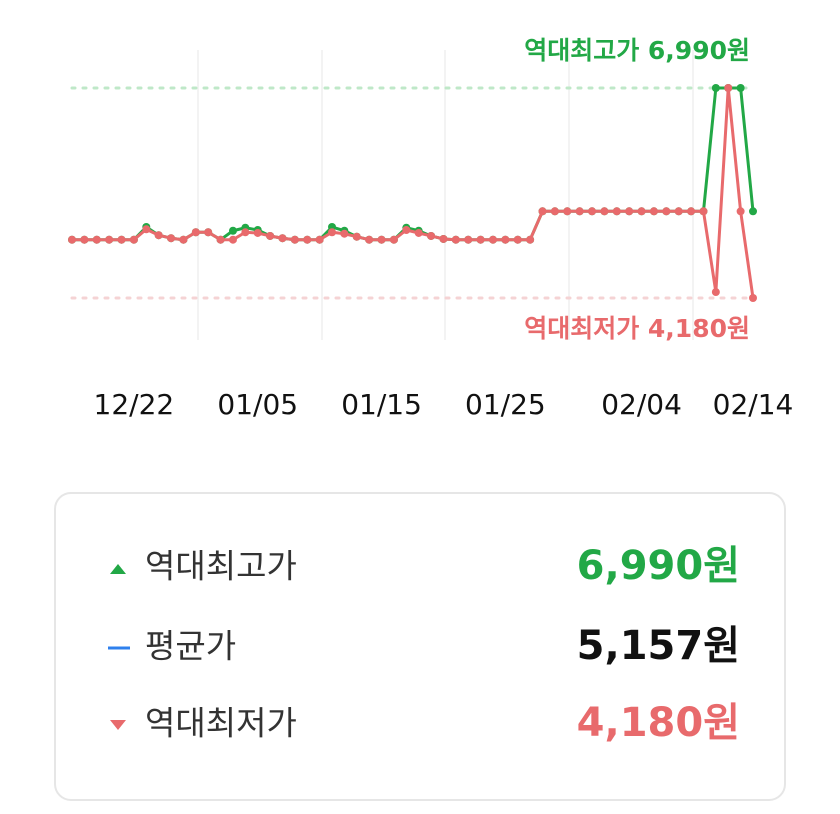 The width and height of the screenshot is (840, 814). Describe the element at coordinates (505, 404) in the screenshot. I see `x-tick-label: 01/25` at that location.